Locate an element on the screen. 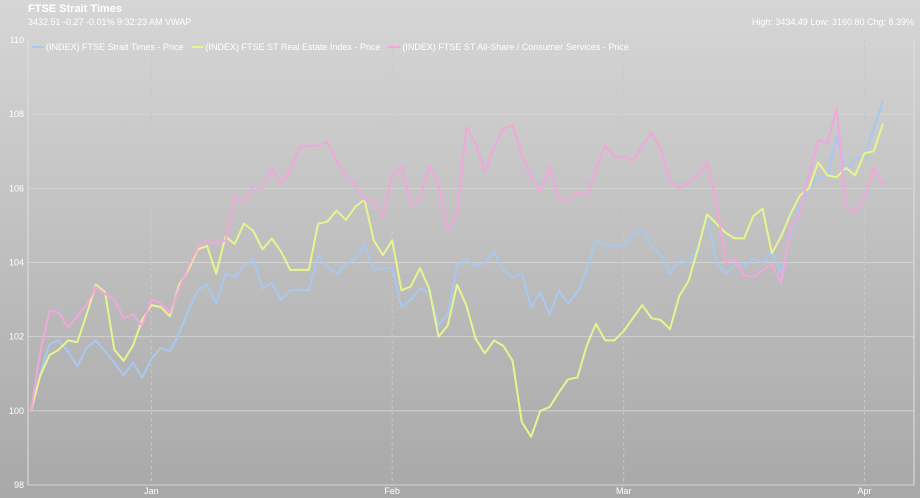  y-tick-label: 102 is located at coordinates (16, 337).